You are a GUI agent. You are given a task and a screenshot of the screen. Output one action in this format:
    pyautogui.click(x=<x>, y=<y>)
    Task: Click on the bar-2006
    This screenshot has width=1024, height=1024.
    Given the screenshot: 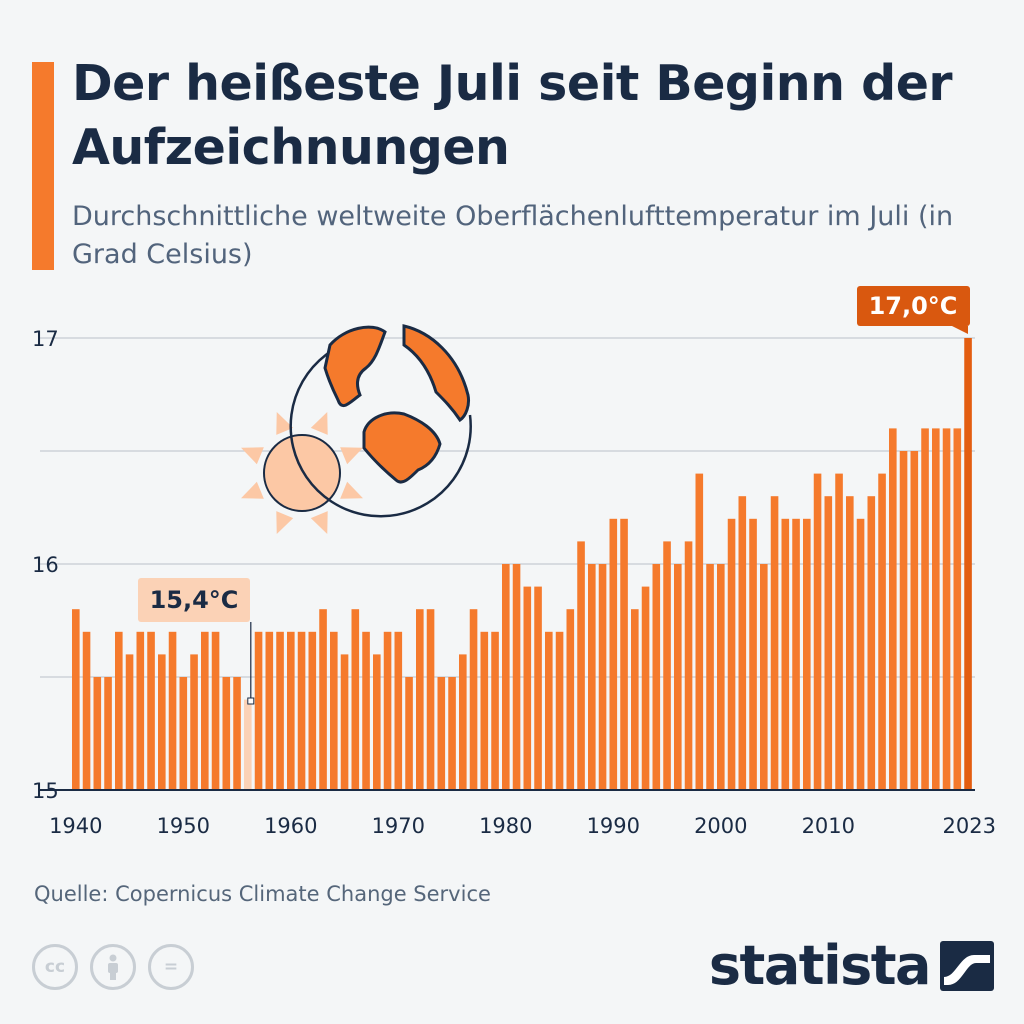 What is the action you would take?
    pyautogui.click(x=785, y=654)
    